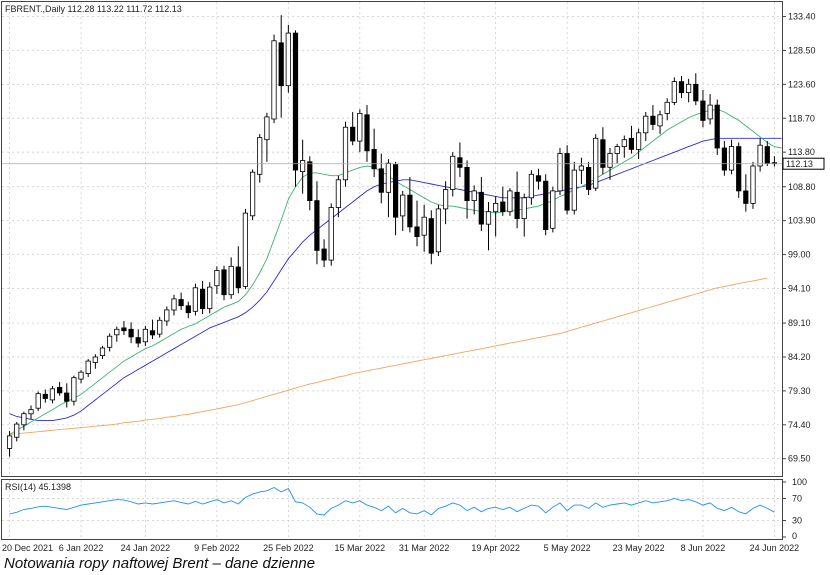  What do you see at coordinates (567, 548) in the screenshot?
I see `x-tick-label: 5 May 2022` at bounding box center [567, 548].